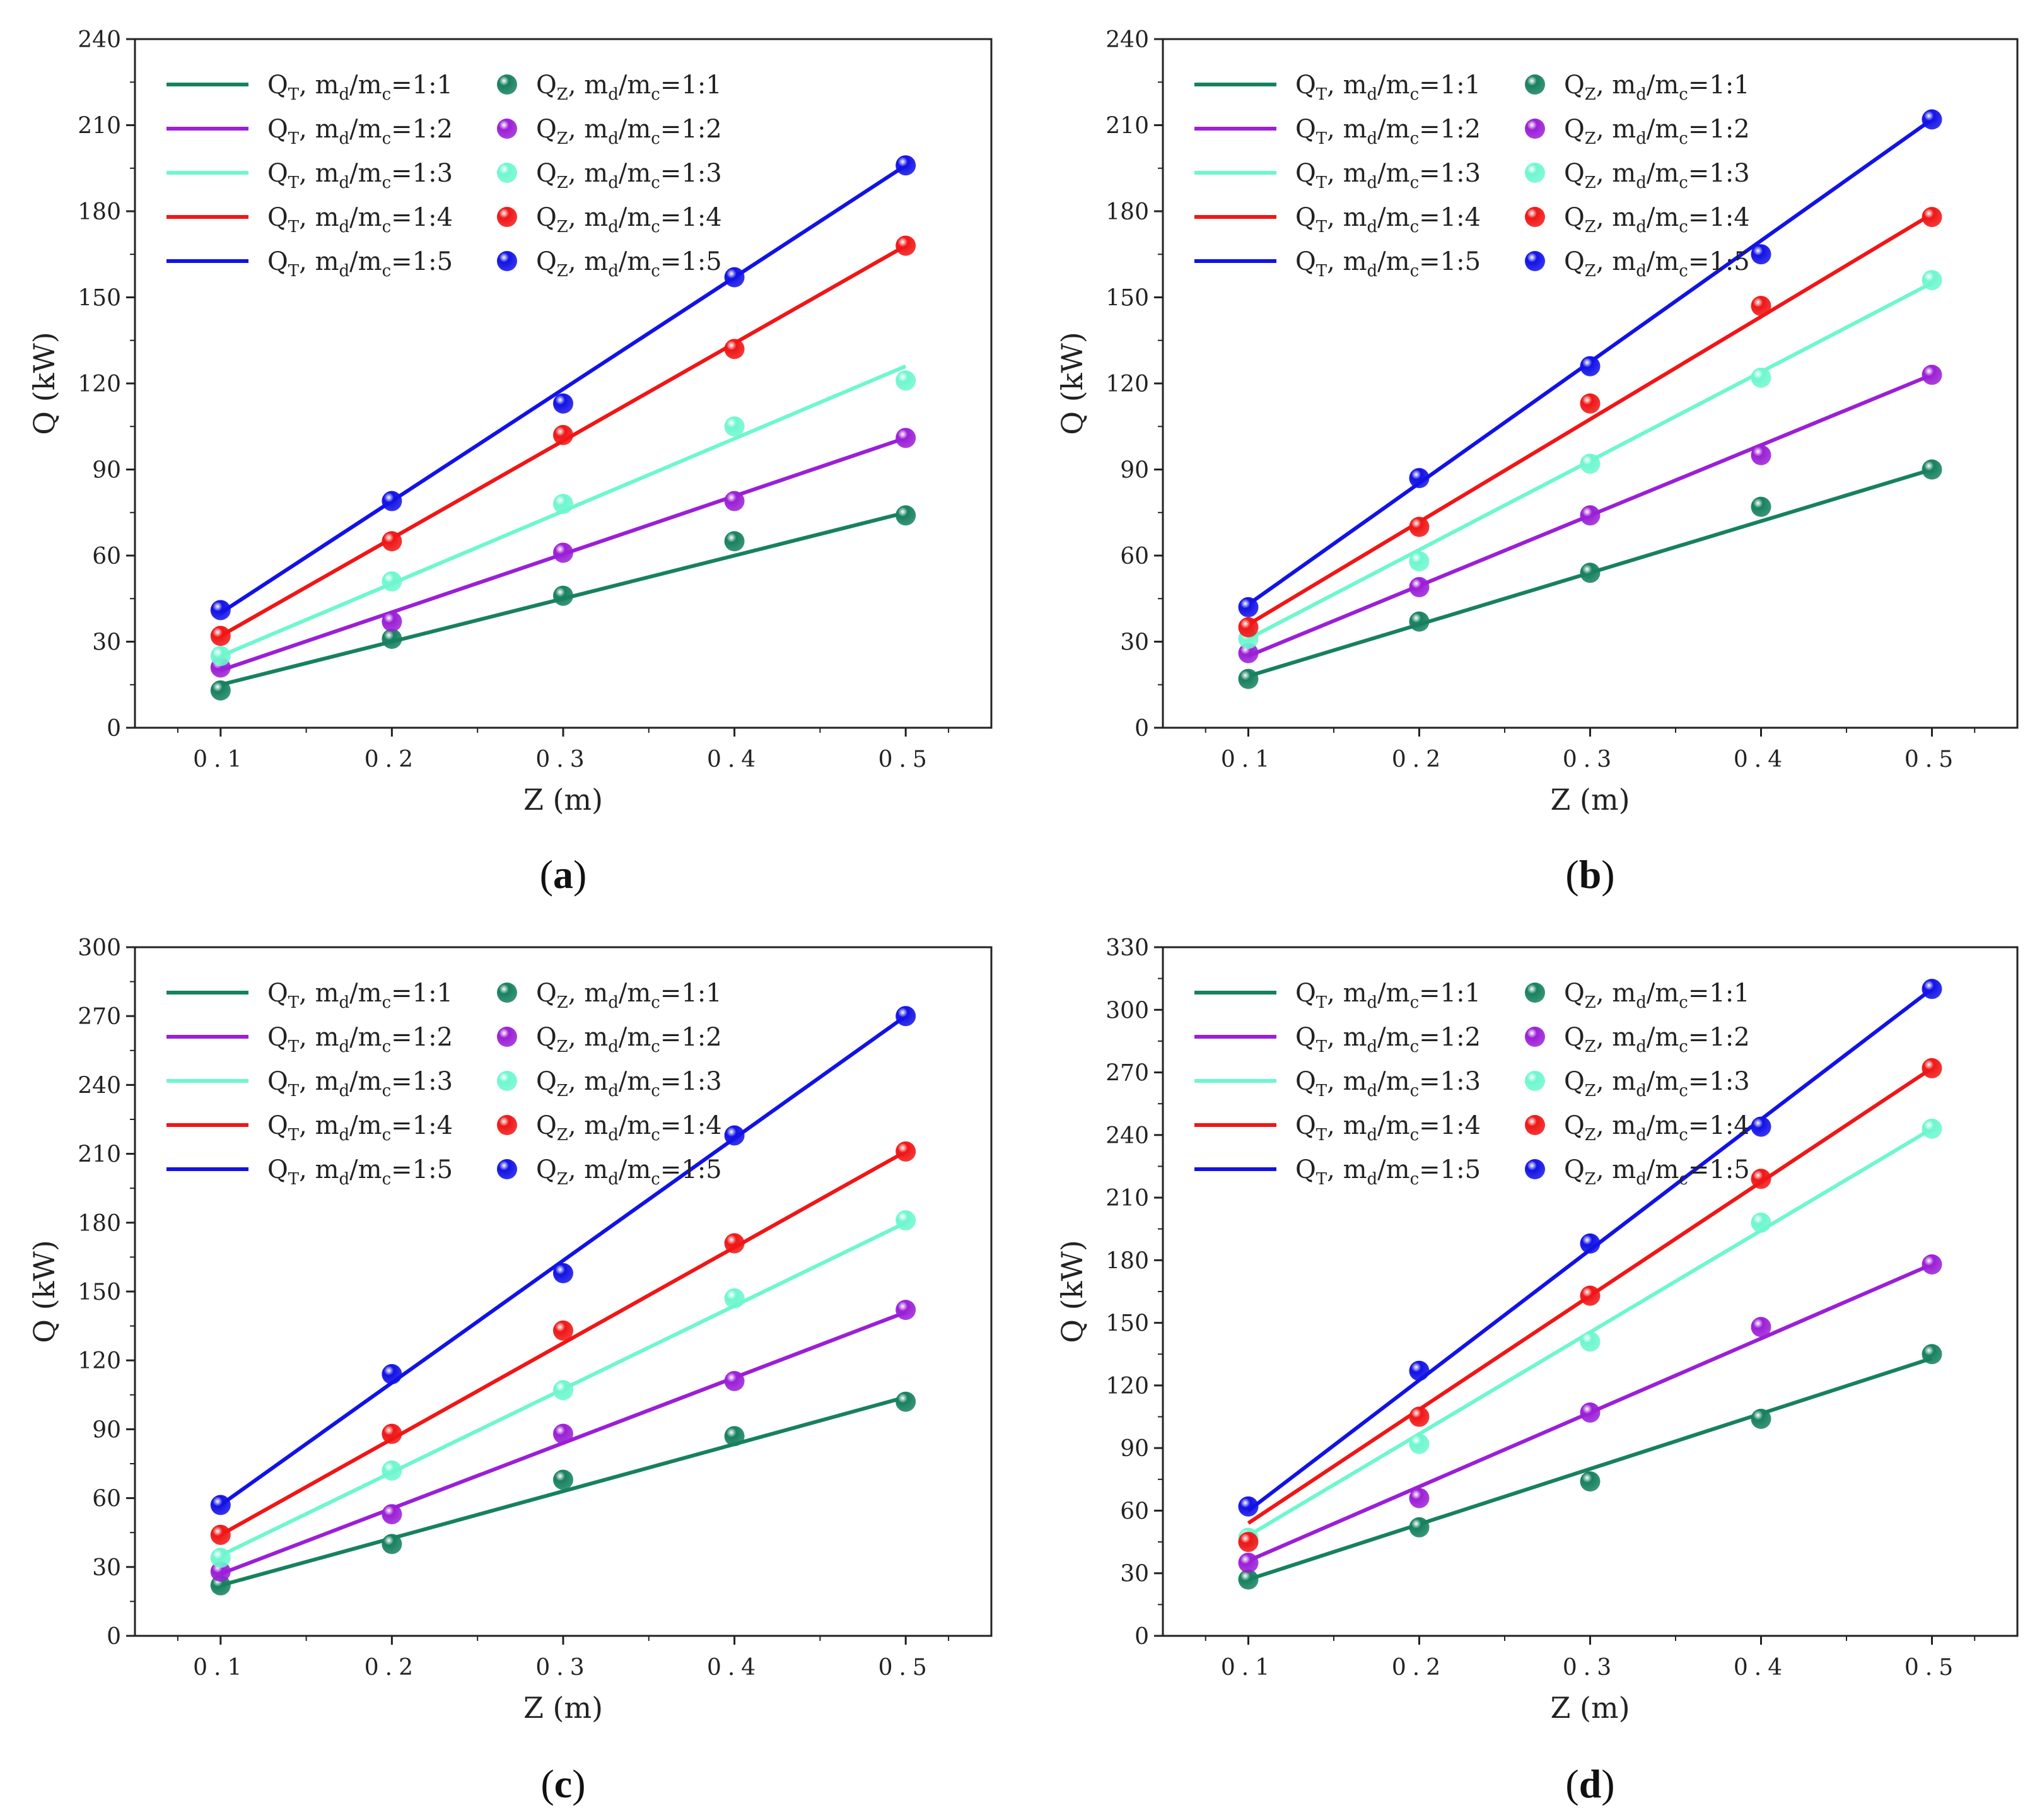 This screenshot has height=1820, width=2030. Describe the element at coordinates (562, 1783) in the screenshot. I see `panel-label: (c)` at that location.